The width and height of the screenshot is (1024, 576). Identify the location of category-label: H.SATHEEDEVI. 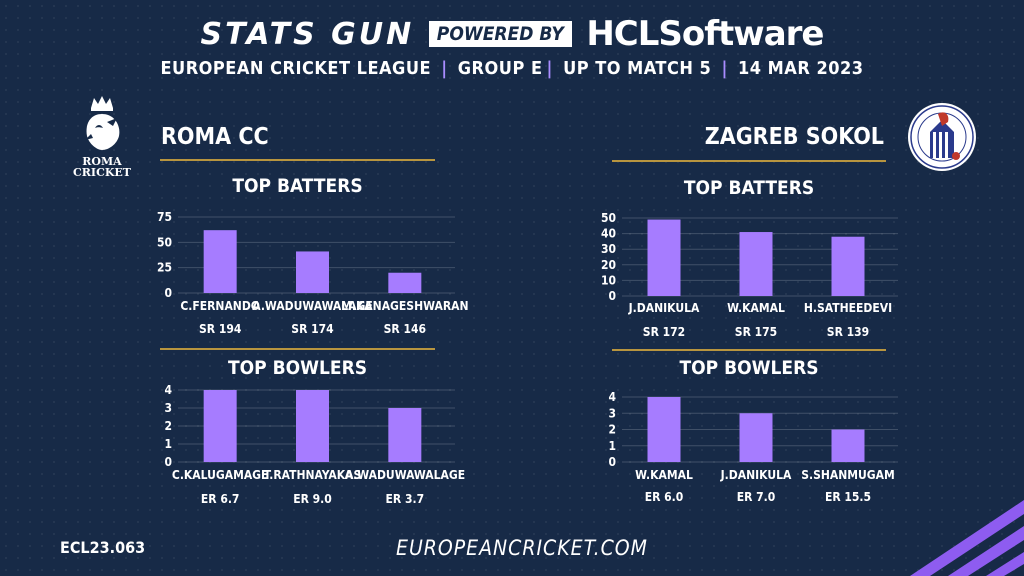
(848, 308).